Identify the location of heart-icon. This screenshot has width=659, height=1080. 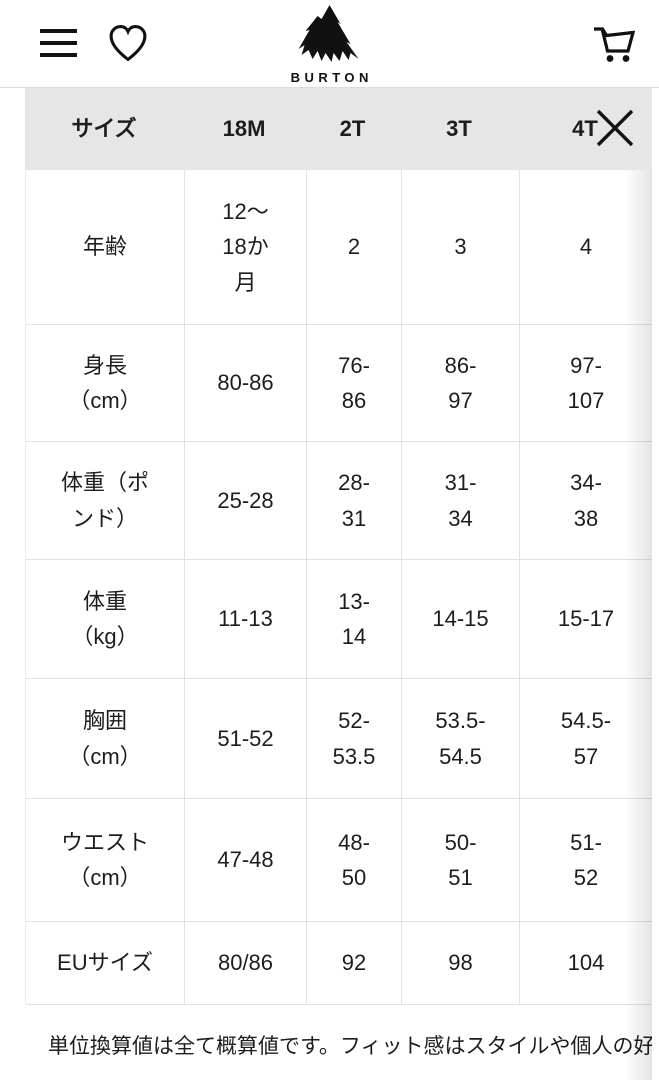
(128, 44).